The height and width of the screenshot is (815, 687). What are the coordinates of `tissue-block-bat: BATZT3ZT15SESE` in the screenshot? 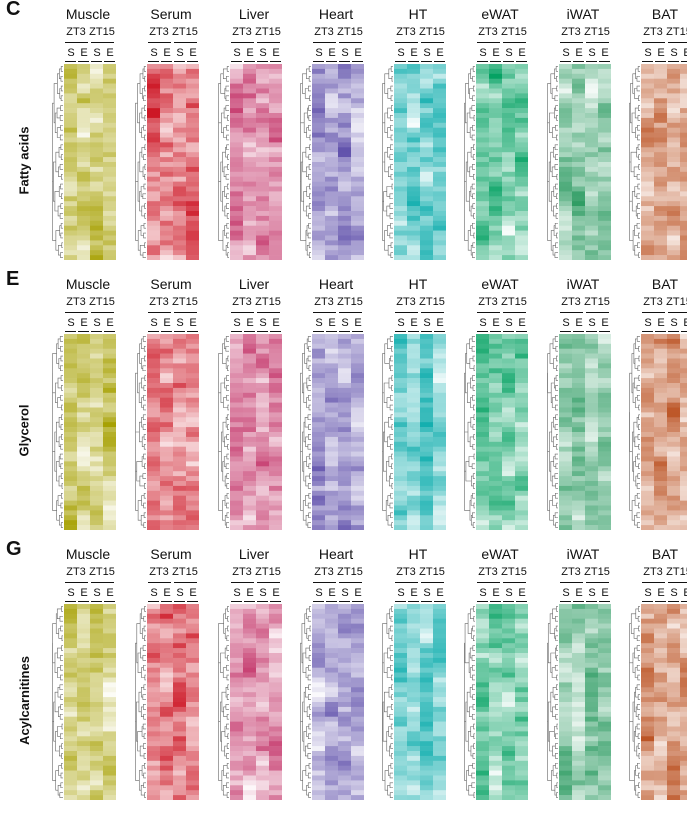 It's located at (658, 135).